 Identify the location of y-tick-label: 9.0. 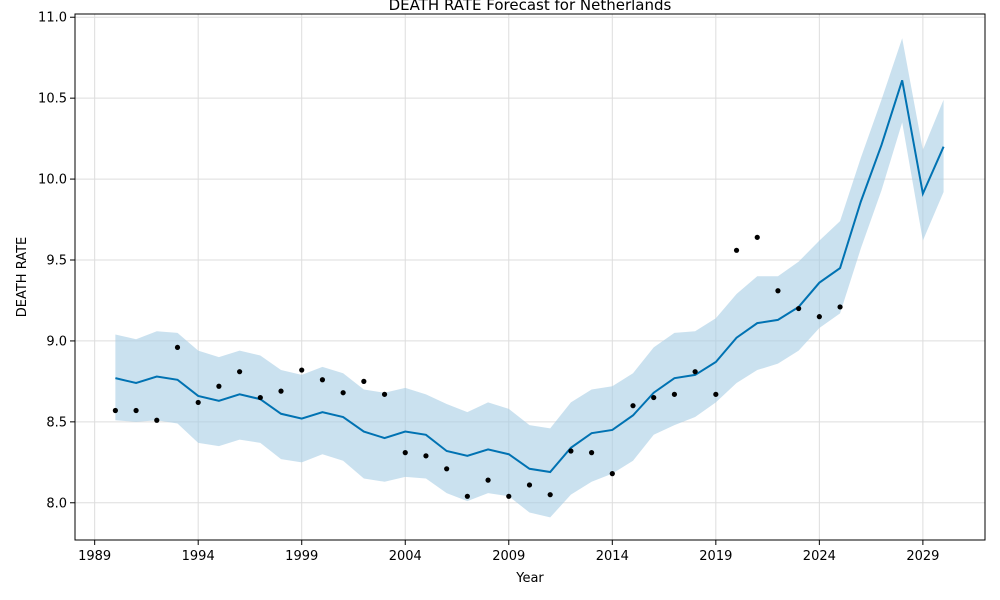
(56, 341).